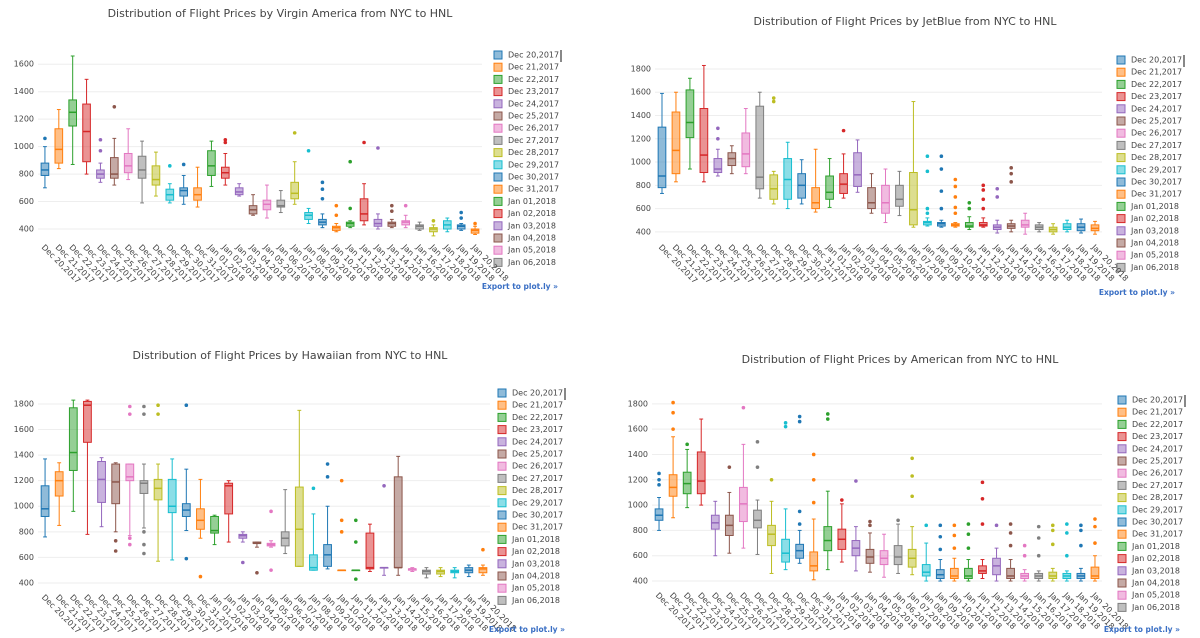 This screenshot has width=1200, height=638. I want to click on export-link: Export to plot.ly », so click(520, 286).